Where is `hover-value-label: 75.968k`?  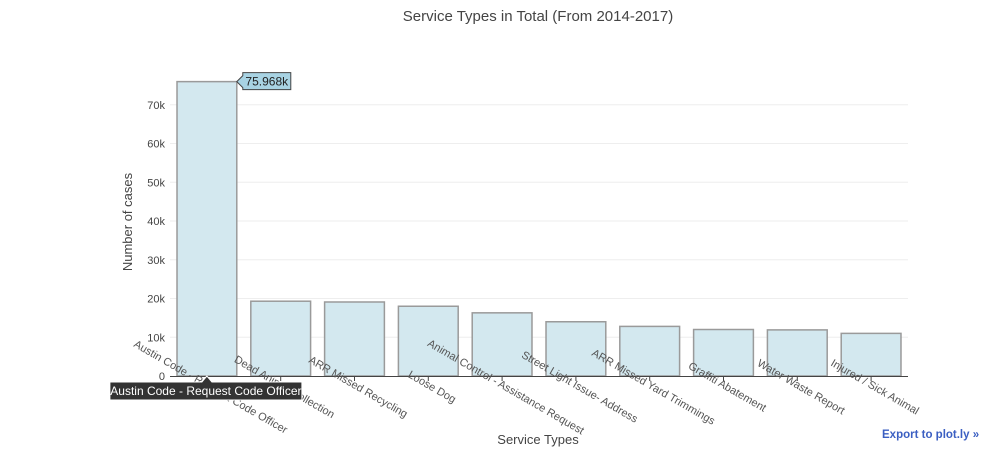 hover-value-label: 75.968k is located at coordinates (264, 81).